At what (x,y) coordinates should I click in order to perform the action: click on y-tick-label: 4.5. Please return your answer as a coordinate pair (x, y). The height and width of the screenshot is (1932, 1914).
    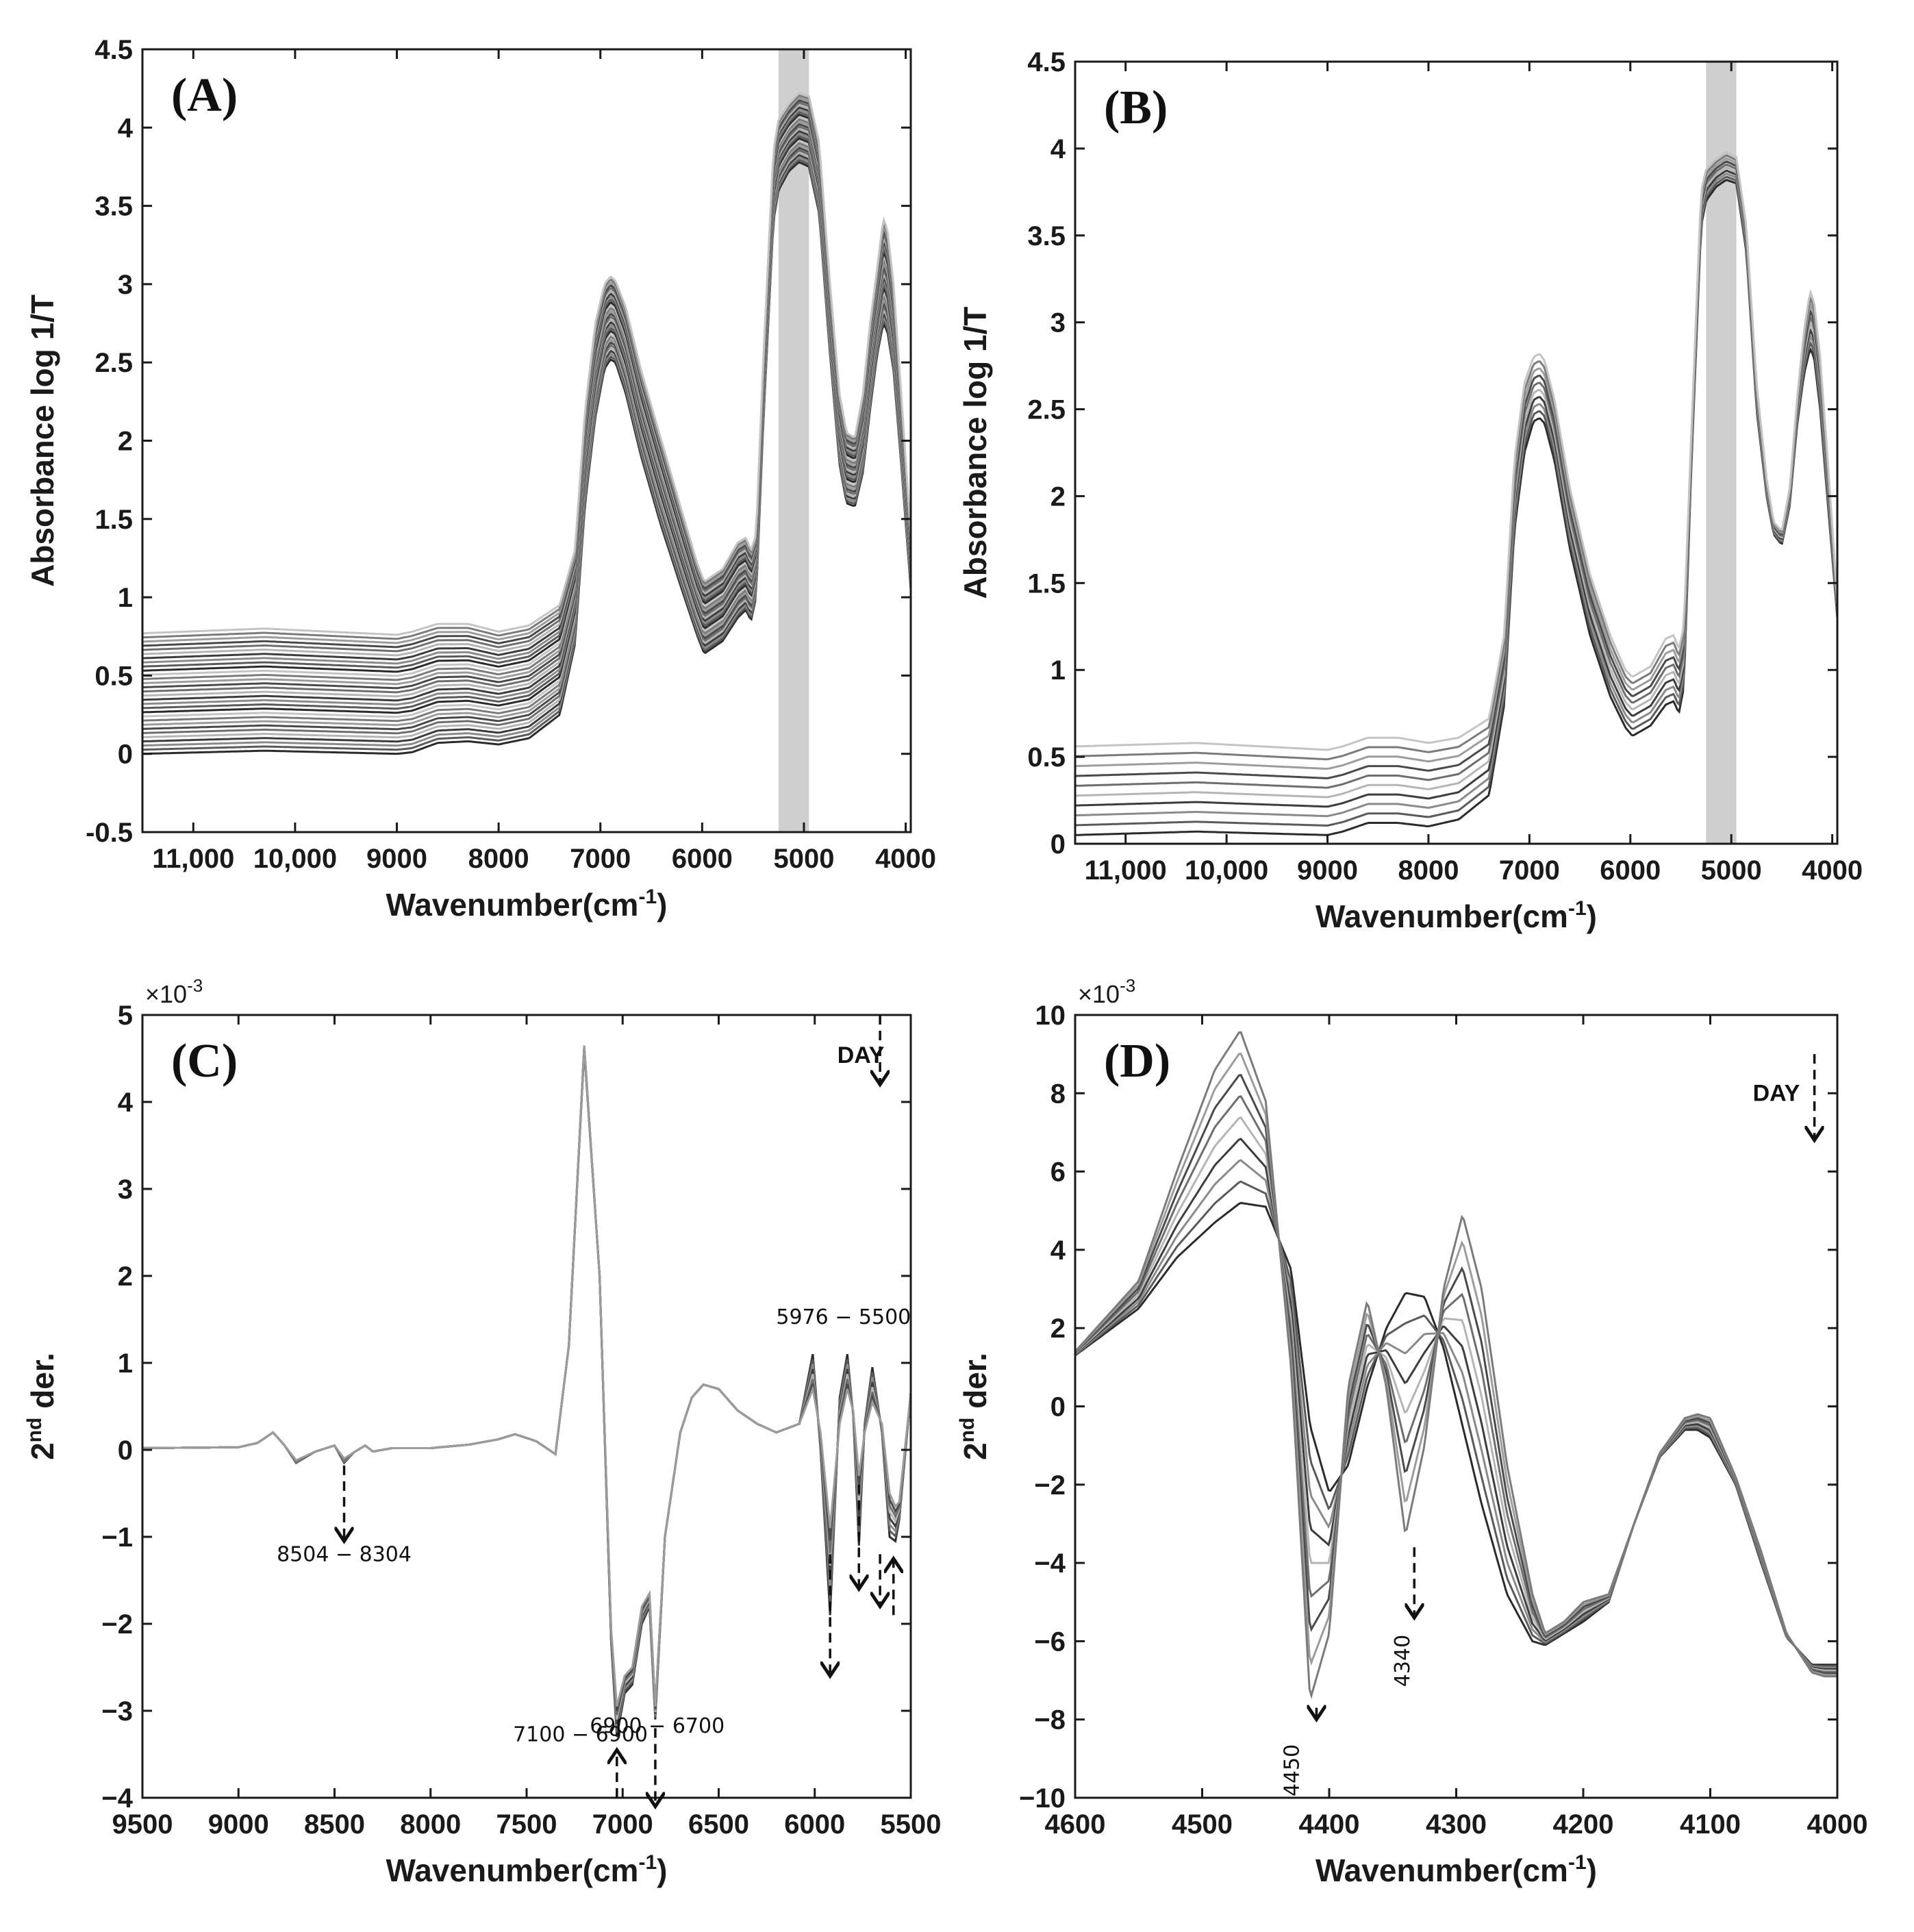
    Looking at the image, I should click on (1047, 62).